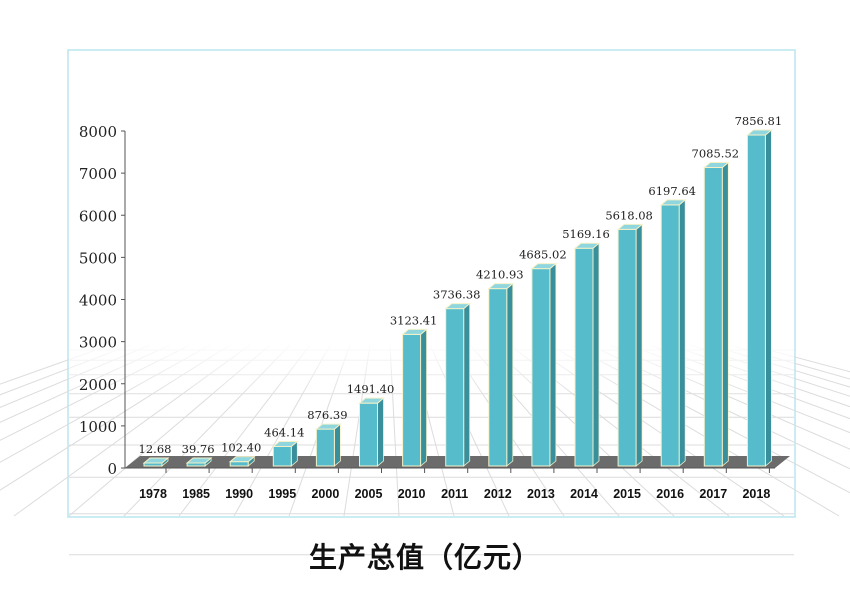 Image resolution: width=850 pixels, height=607 pixels. What do you see at coordinates (541, 494) in the screenshot?
I see `x-tick-label: 2013` at bounding box center [541, 494].